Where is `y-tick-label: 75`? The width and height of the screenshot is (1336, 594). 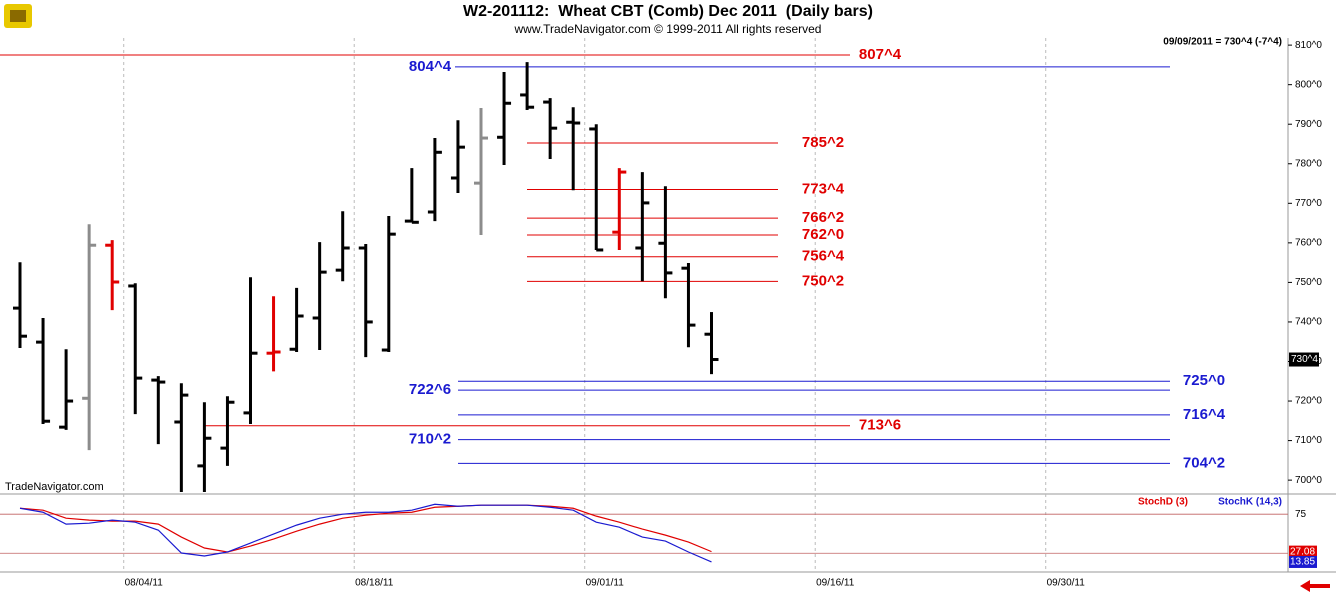
y-tick-label: 75 is located at coordinates (1301, 514).